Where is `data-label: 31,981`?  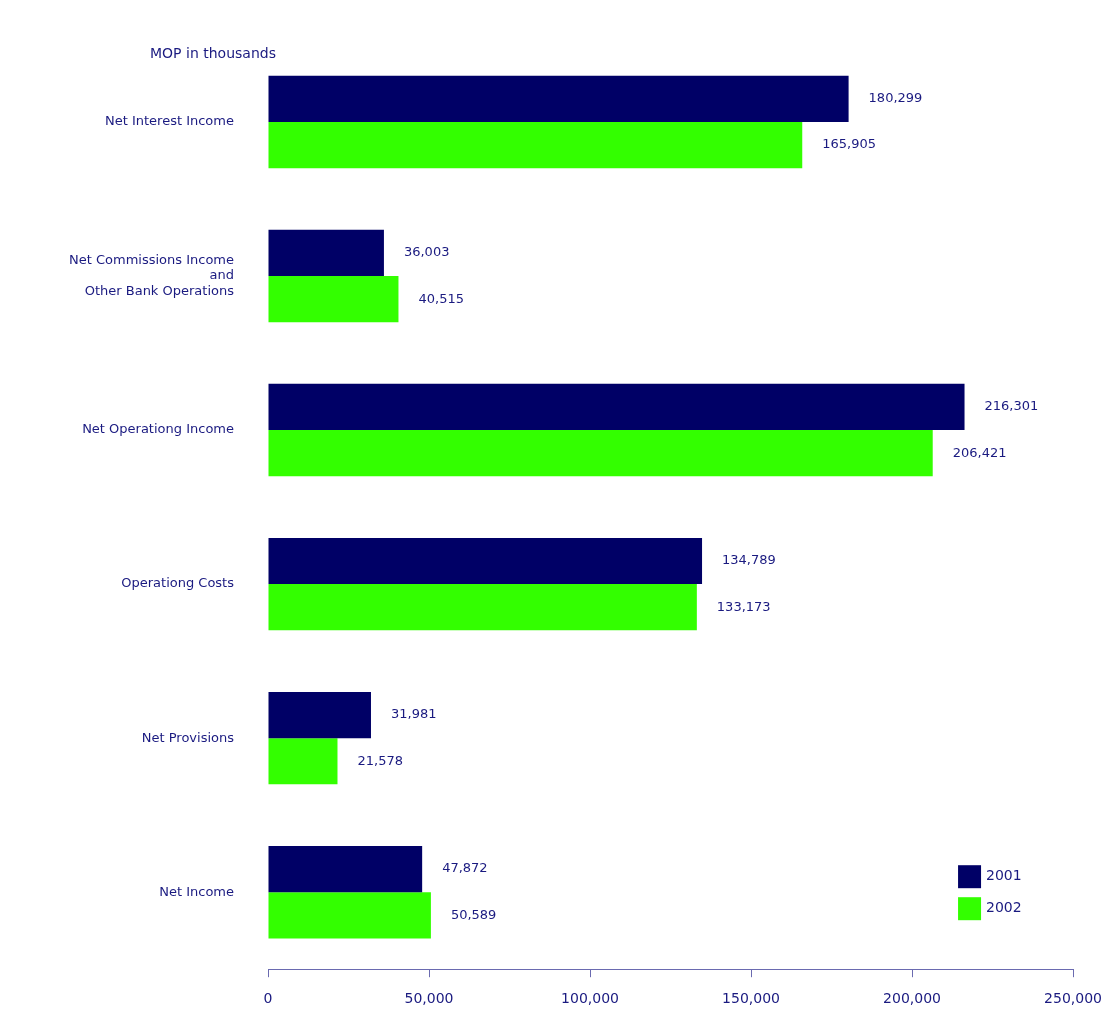 data-label: 31,981 is located at coordinates (413, 714).